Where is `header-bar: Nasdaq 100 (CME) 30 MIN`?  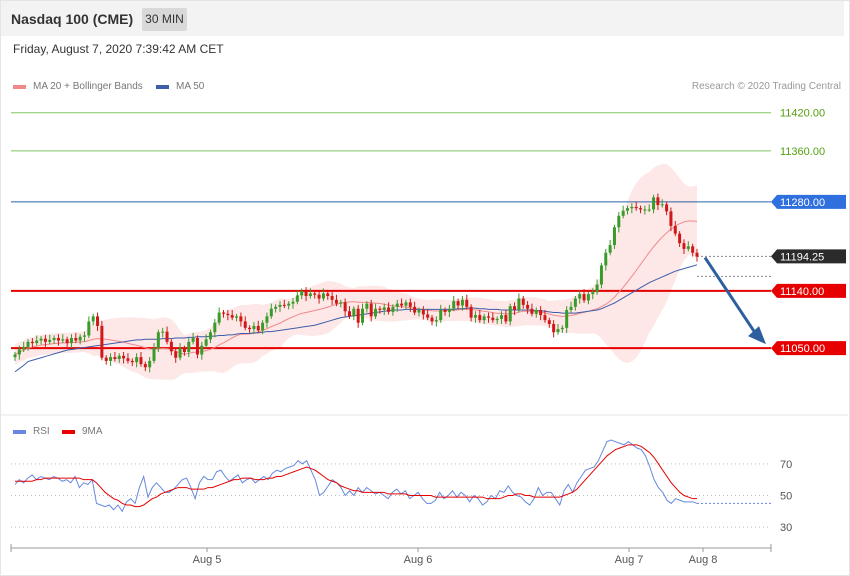
header-bar: Nasdaq 100 (CME) 30 MIN is located at coordinates (422, 18).